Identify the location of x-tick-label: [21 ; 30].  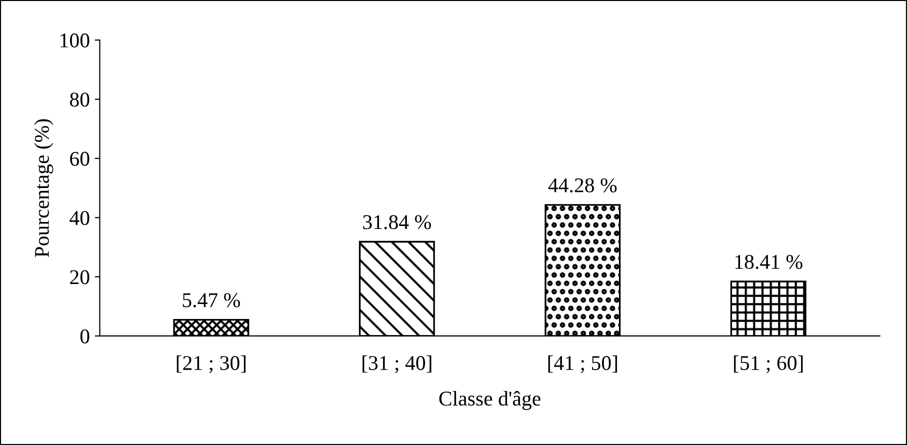
(211, 364).